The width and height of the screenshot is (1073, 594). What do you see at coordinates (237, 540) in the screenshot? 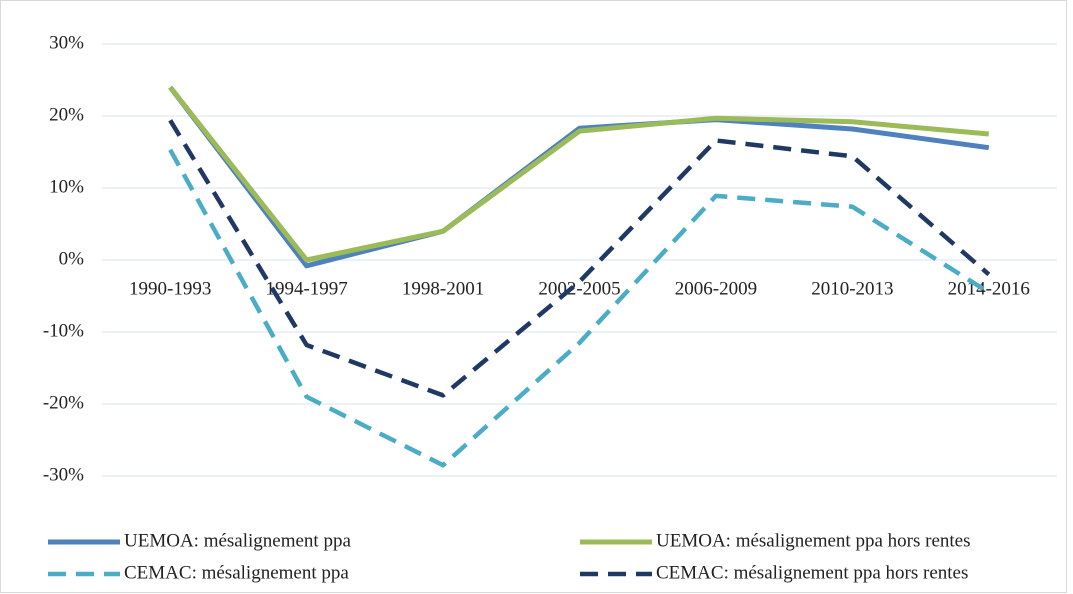
I see `legend-label: UEMOA: mésalignement ppa` at bounding box center [237, 540].